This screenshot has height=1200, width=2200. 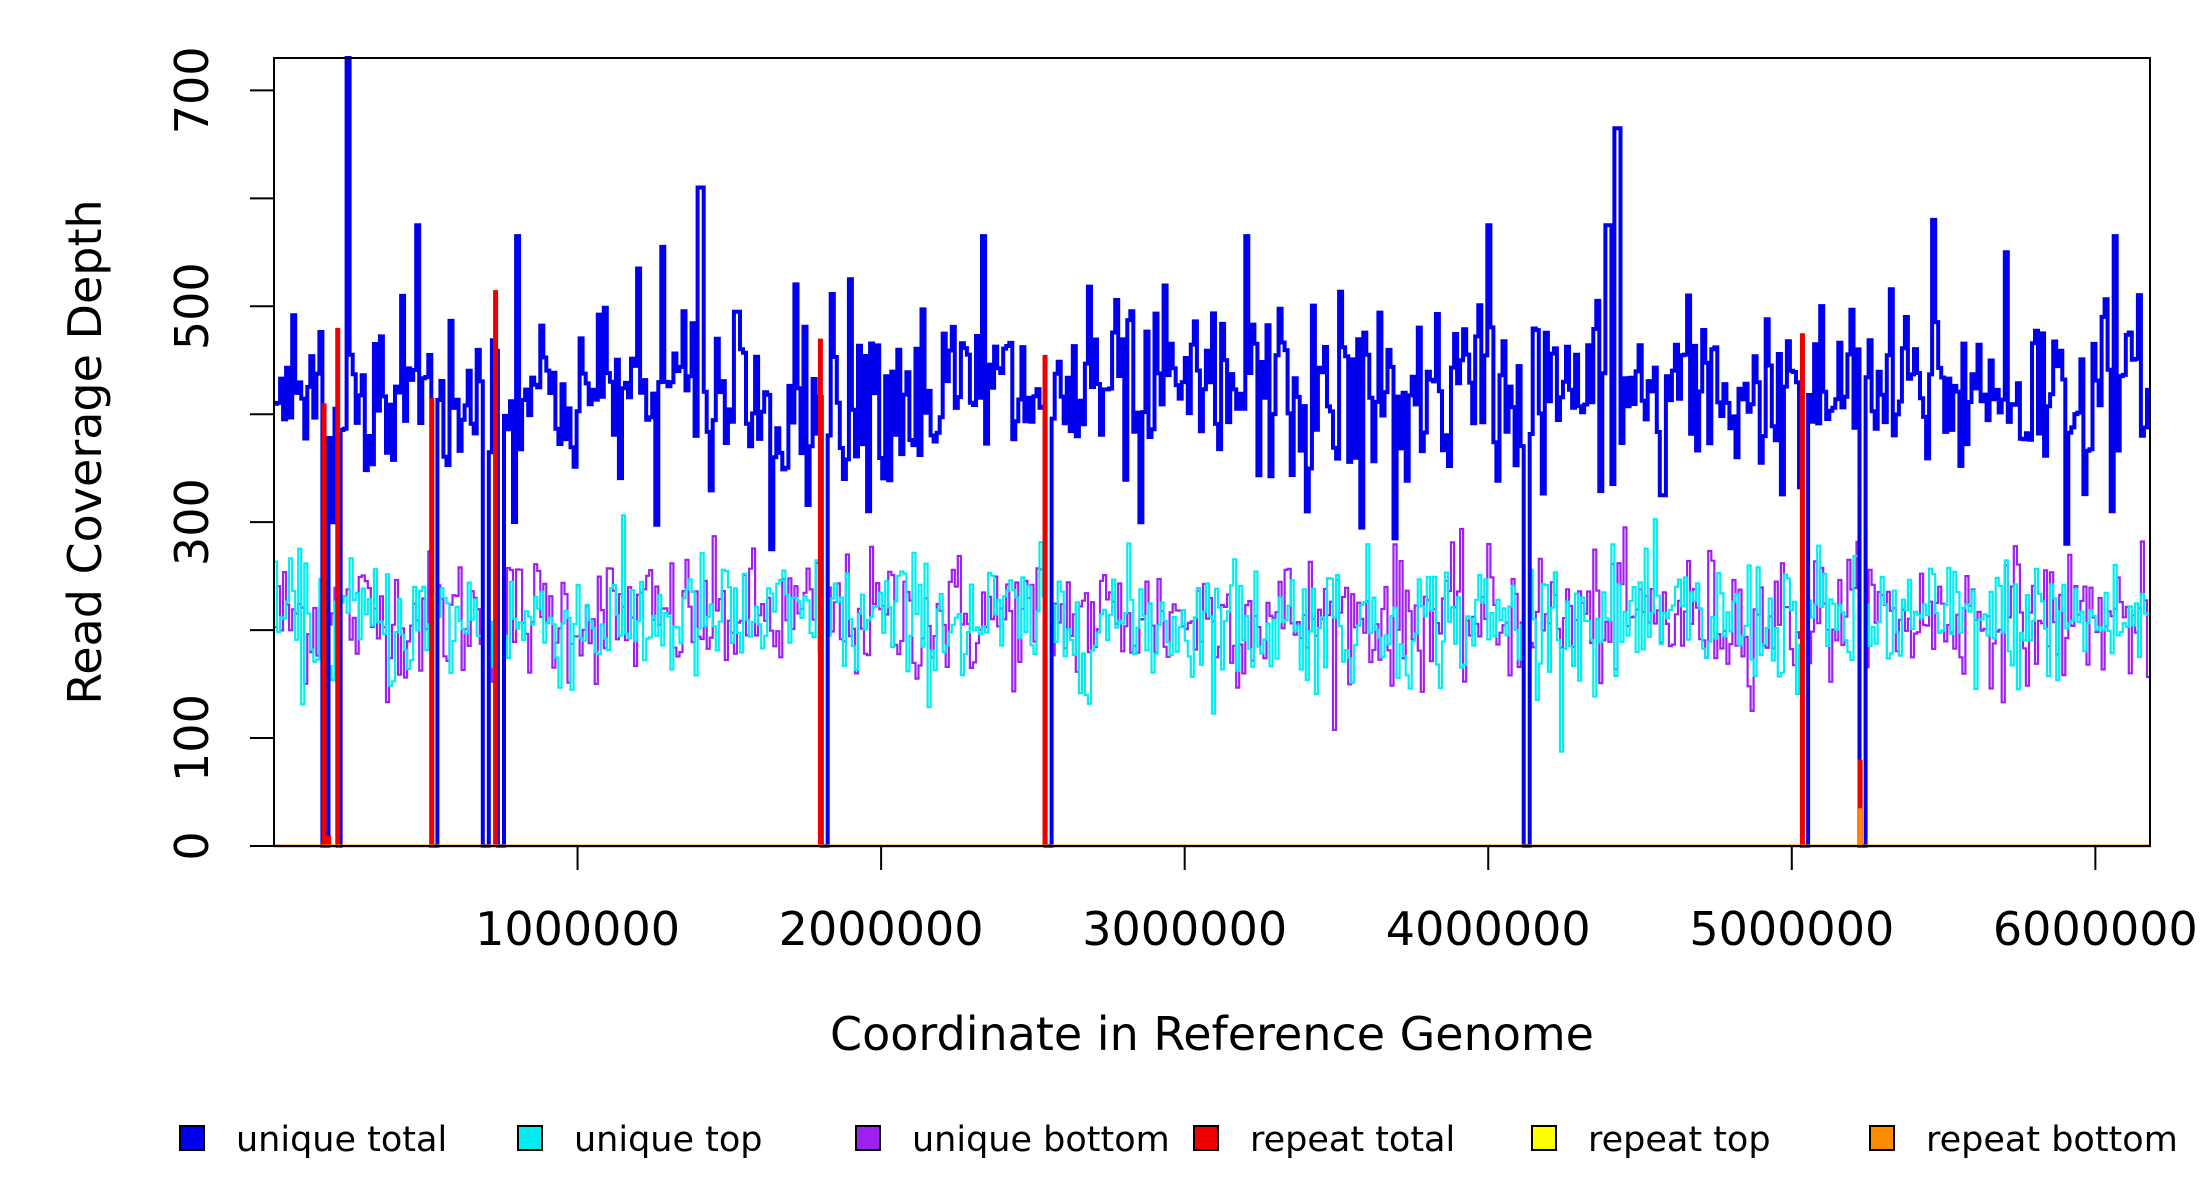 What do you see at coordinates (192, 738) in the screenshot?
I see `y-tick-label: 100` at bounding box center [192, 738].